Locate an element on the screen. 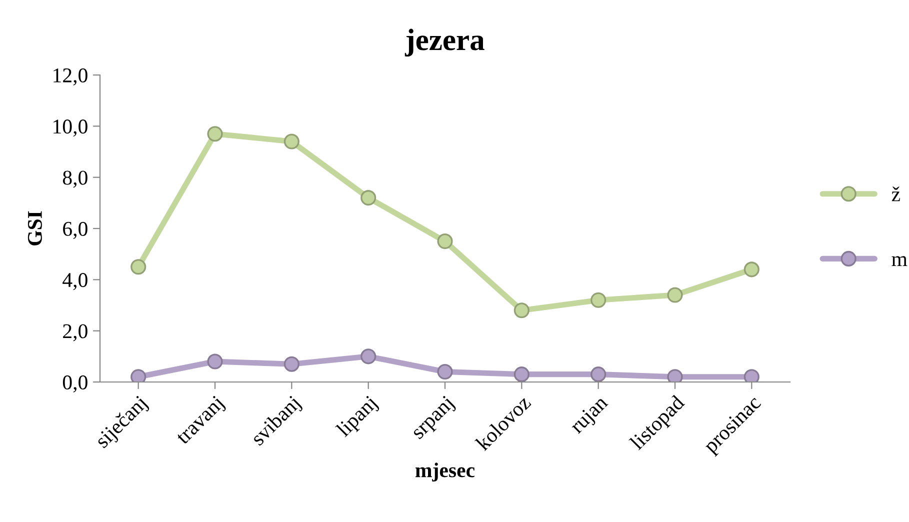 Image resolution: width=909 pixels, height=522 pixels. legend-label: m is located at coordinates (900, 261).